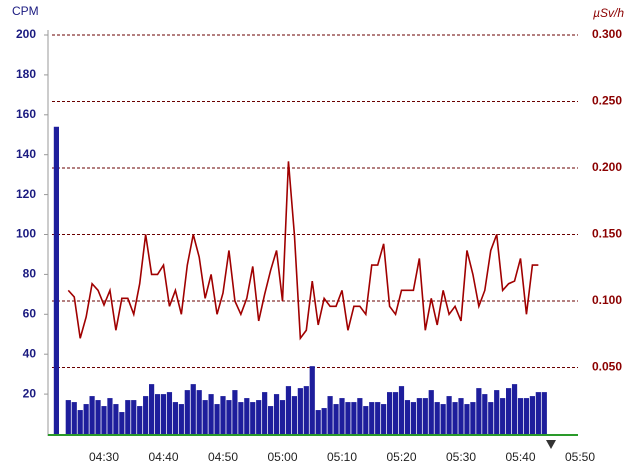 The height and width of the screenshot is (472, 633). What do you see at coordinates (607, 167) in the screenshot?
I see `y2-tick-label: 0.200` at bounding box center [607, 167].